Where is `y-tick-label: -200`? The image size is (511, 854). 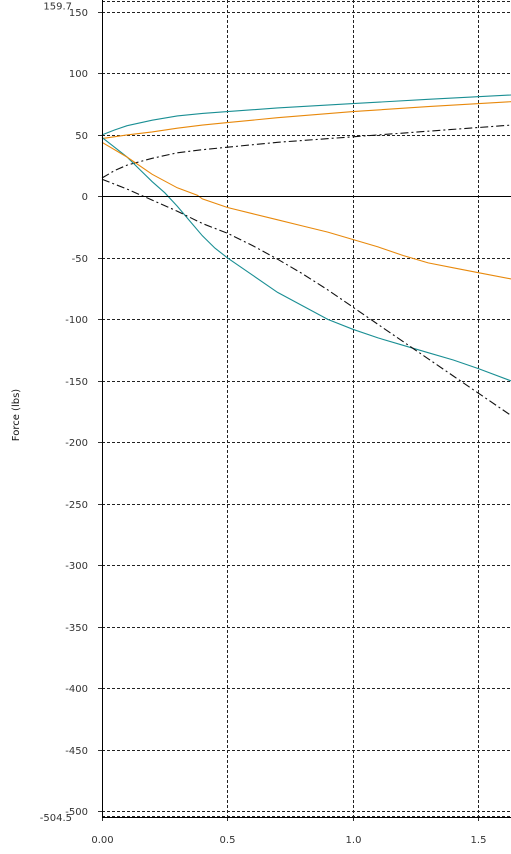 y-tick-label: -200 is located at coordinates (76, 443).